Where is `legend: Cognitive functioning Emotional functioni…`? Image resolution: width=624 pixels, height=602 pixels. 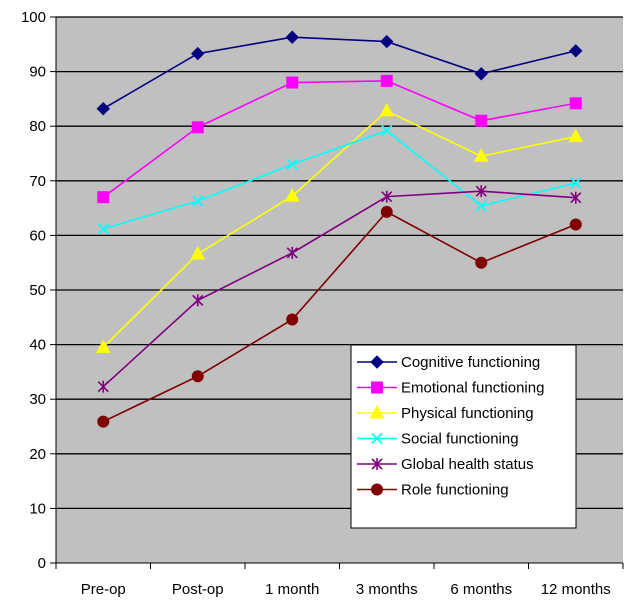
legend: Cognitive functioning Emotional functioni… is located at coordinates (463, 436).